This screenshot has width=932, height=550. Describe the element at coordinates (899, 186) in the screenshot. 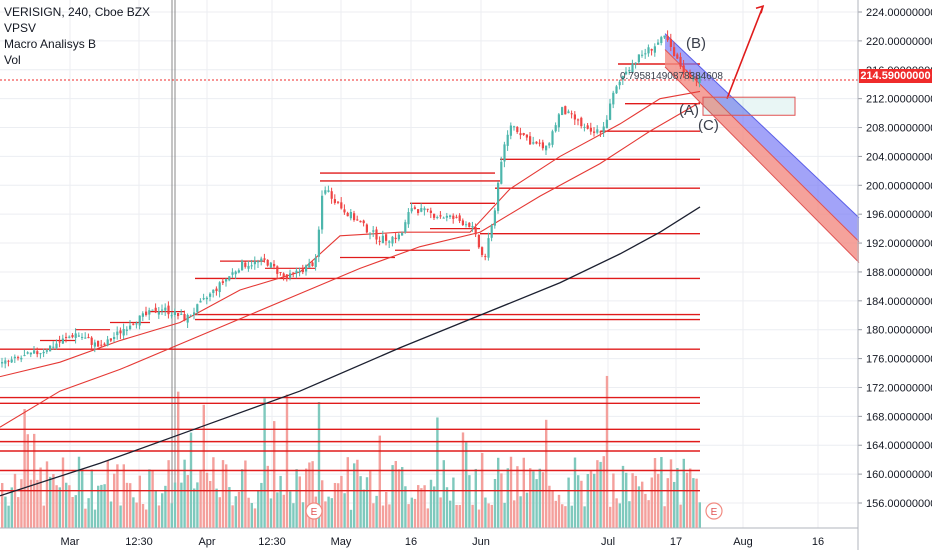

I see `y-tick-label: 200.00000000` at that location.